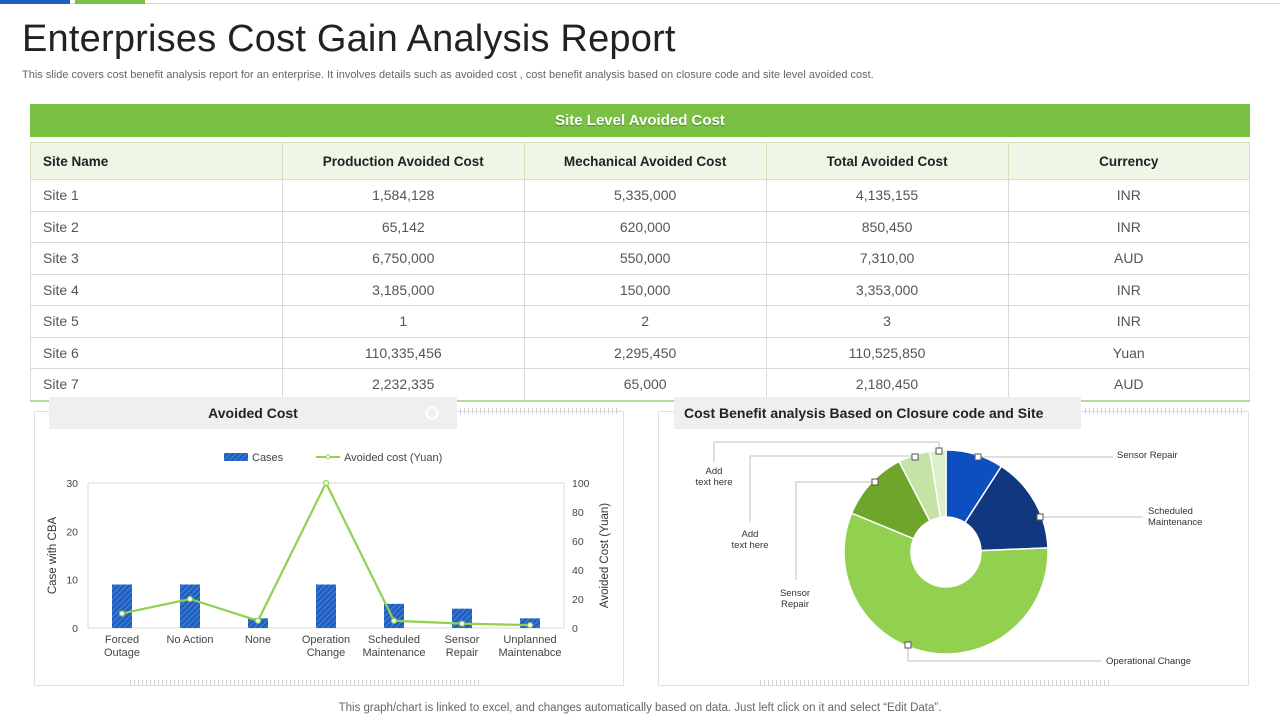  Describe the element at coordinates (394, 653) in the screenshot. I see `x-tick-label: Maintenance` at that location.